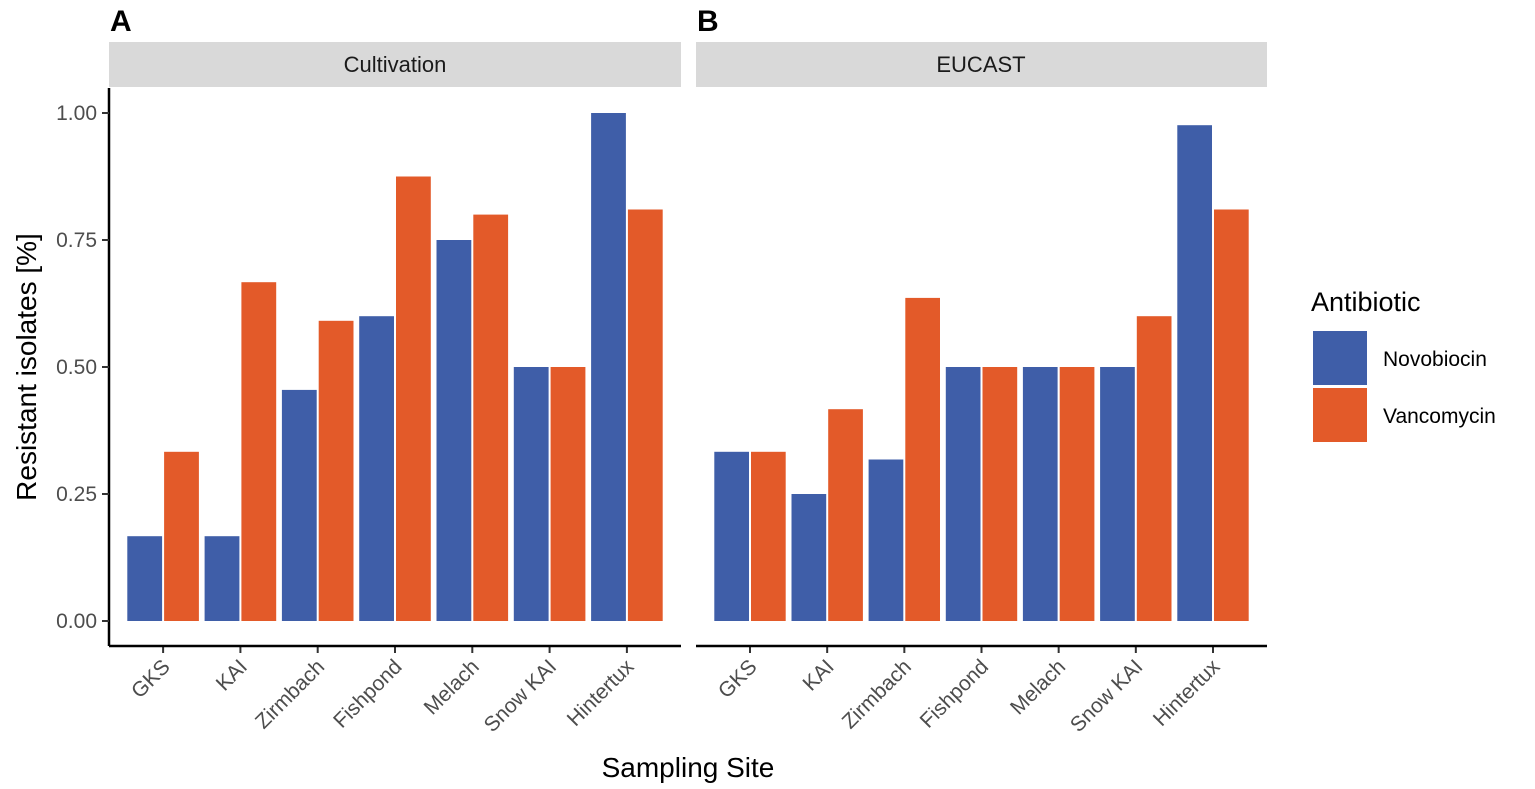 This screenshot has height=789, width=1535. I want to click on x-tick-label-eucast-snow-kai: Snow KAI, so click(1106, 695).